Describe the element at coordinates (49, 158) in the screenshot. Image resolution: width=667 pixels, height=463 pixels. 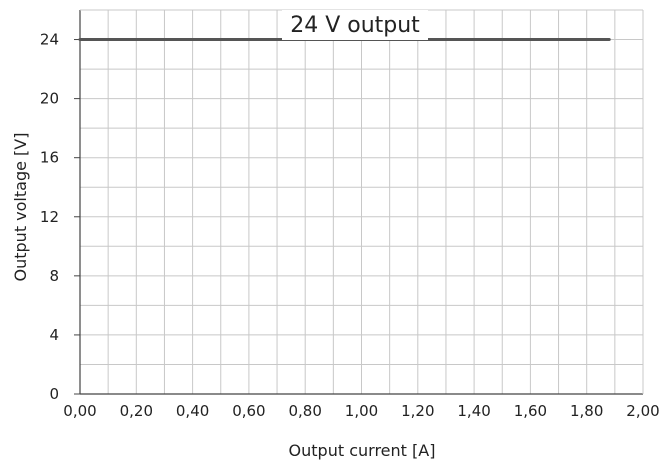
I see `y-tick-label: 16` at that location.